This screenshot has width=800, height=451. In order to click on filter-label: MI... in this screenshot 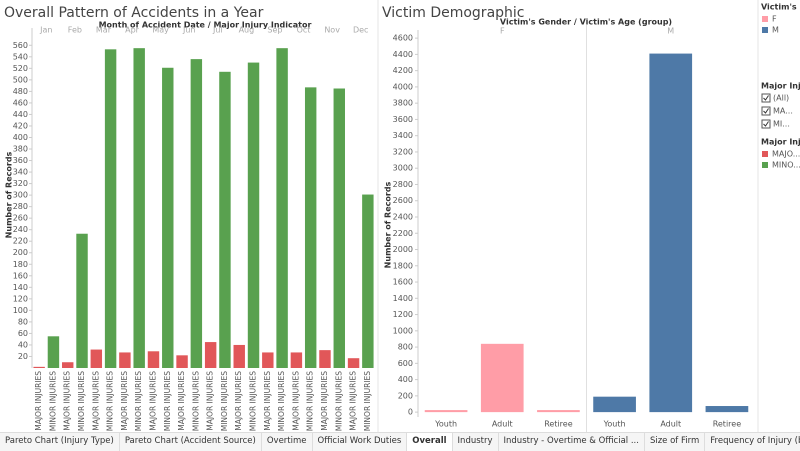, I will do `click(781, 124)`.